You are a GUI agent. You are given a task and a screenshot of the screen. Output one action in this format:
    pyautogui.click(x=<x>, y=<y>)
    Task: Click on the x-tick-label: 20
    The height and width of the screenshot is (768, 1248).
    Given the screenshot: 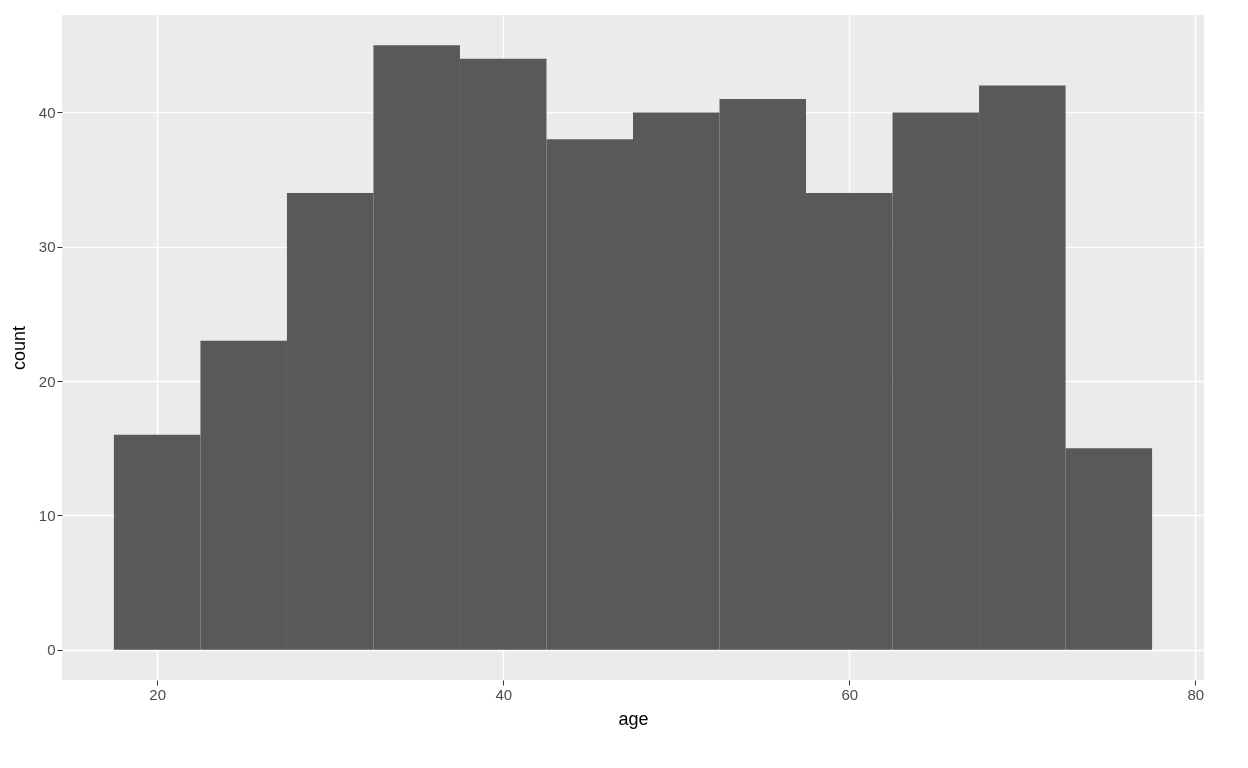 What is the action you would take?
    pyautogui.click(x=158, y=694)
    